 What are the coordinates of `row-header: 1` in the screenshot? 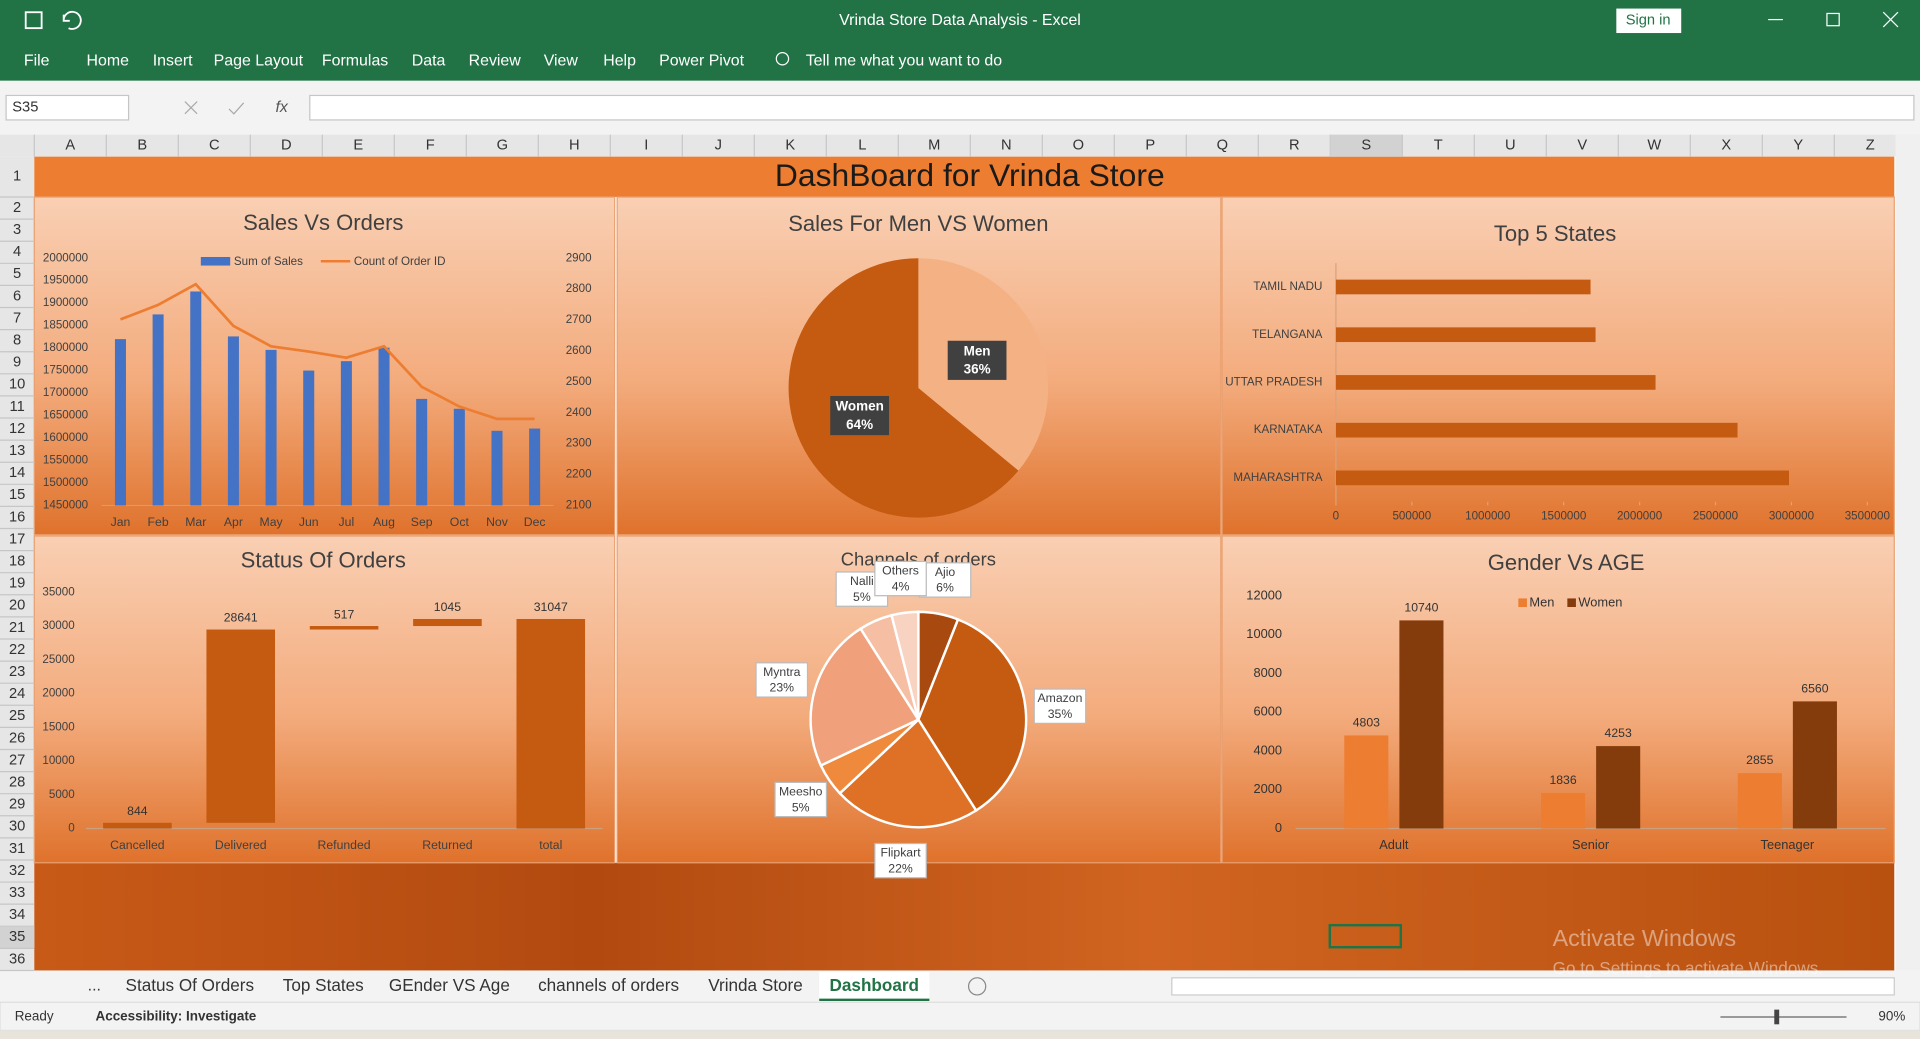 It's located at (17, 177).